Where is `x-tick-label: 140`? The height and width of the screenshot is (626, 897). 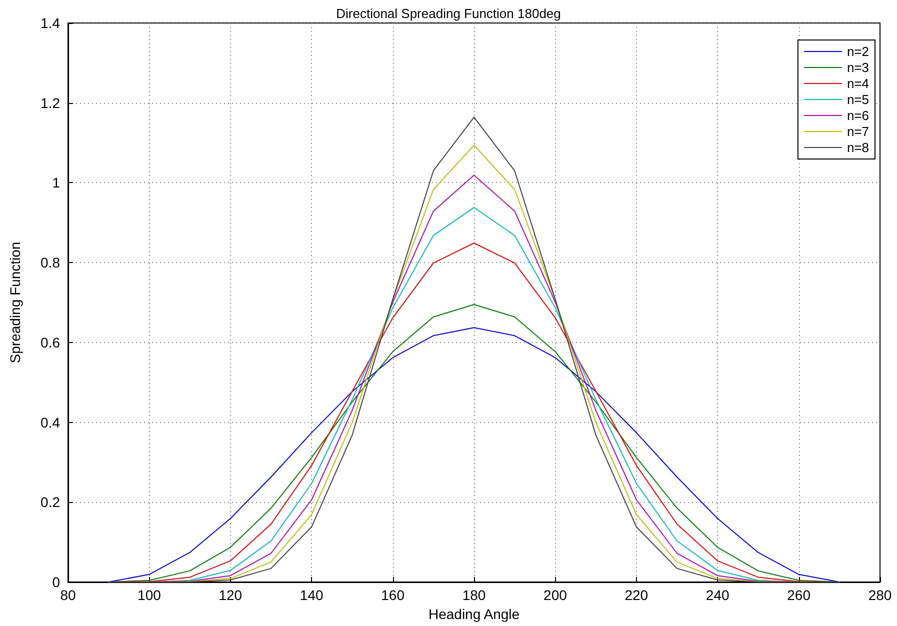
x-tick-label: 140 is located at coordinates (312, 595).